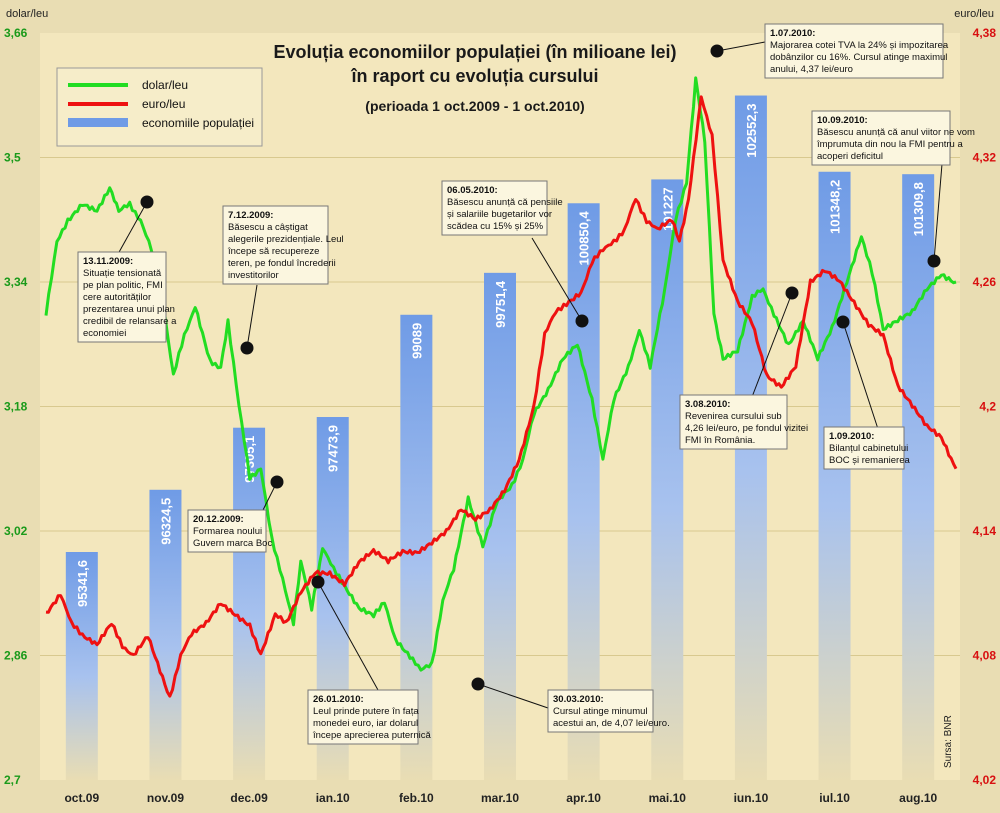 The width and height of the screenshot is (1000, 813). Describe the element at coordinates (333, 798) in the screenshot. I see `month-label: ian.10` at that location.